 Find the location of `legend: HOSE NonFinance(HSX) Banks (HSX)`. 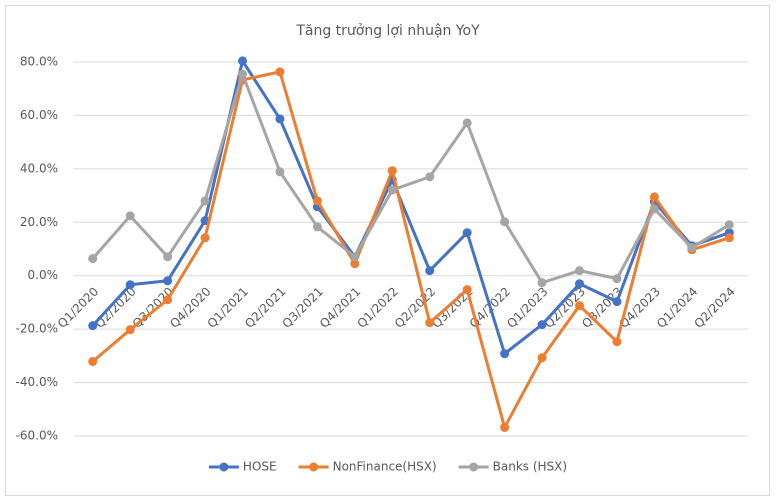

legend: HOSE NonFinance(HSX) Banks (HSX) is located at coordinates (387, 467).